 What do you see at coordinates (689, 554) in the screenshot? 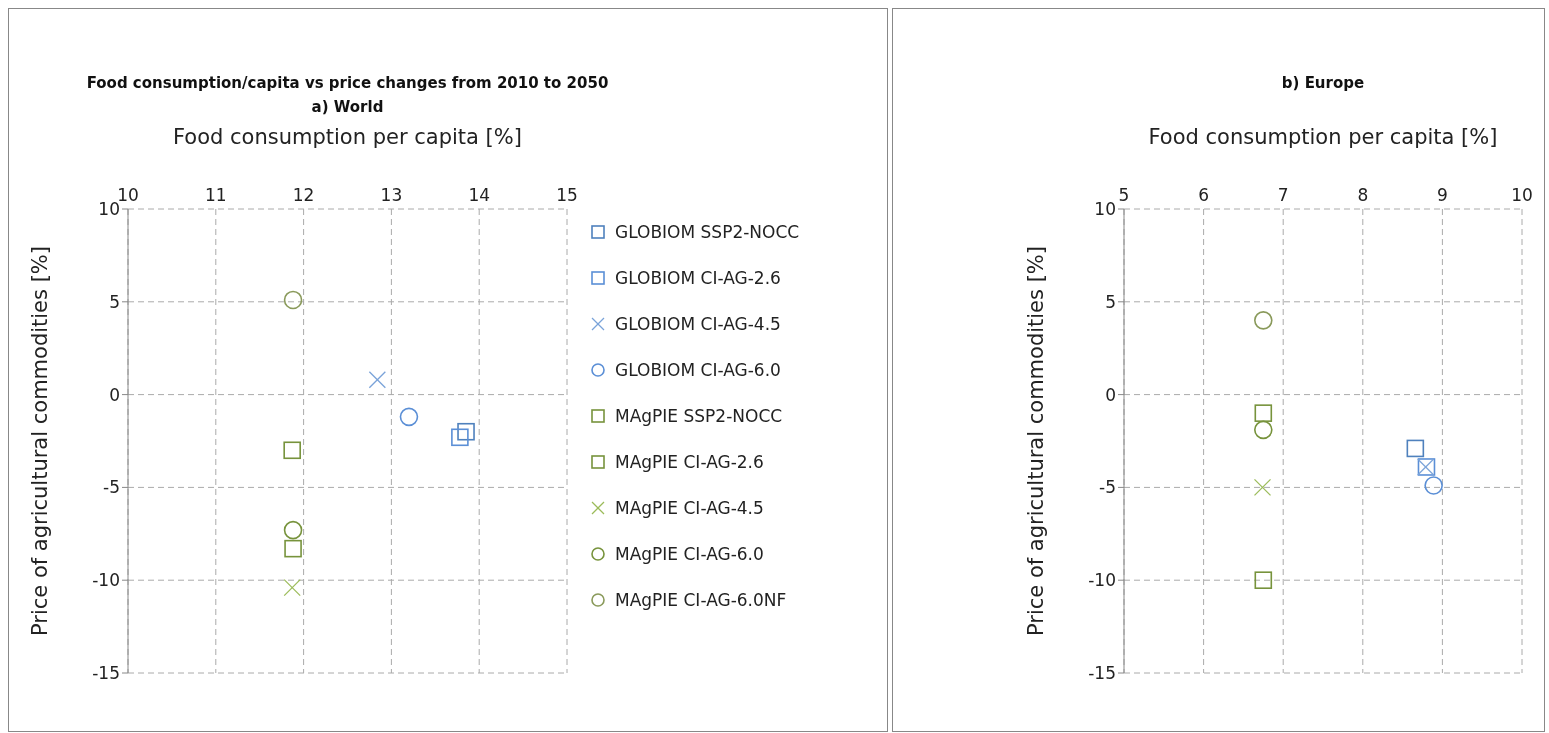
I see `legend-label: MAgPIE CI-AG-6.0` at bounding box center [689, 554].